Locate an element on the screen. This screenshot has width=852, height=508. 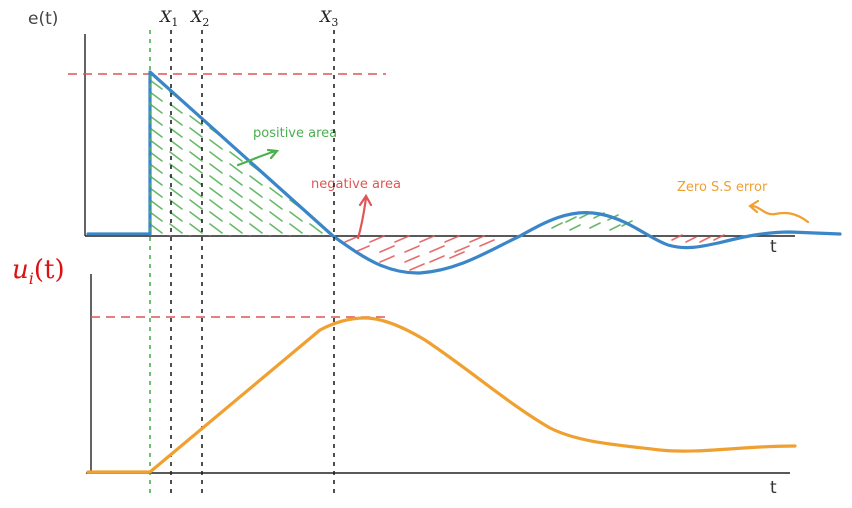
negative-area-label: negative area is located at coordinates (356, 184).